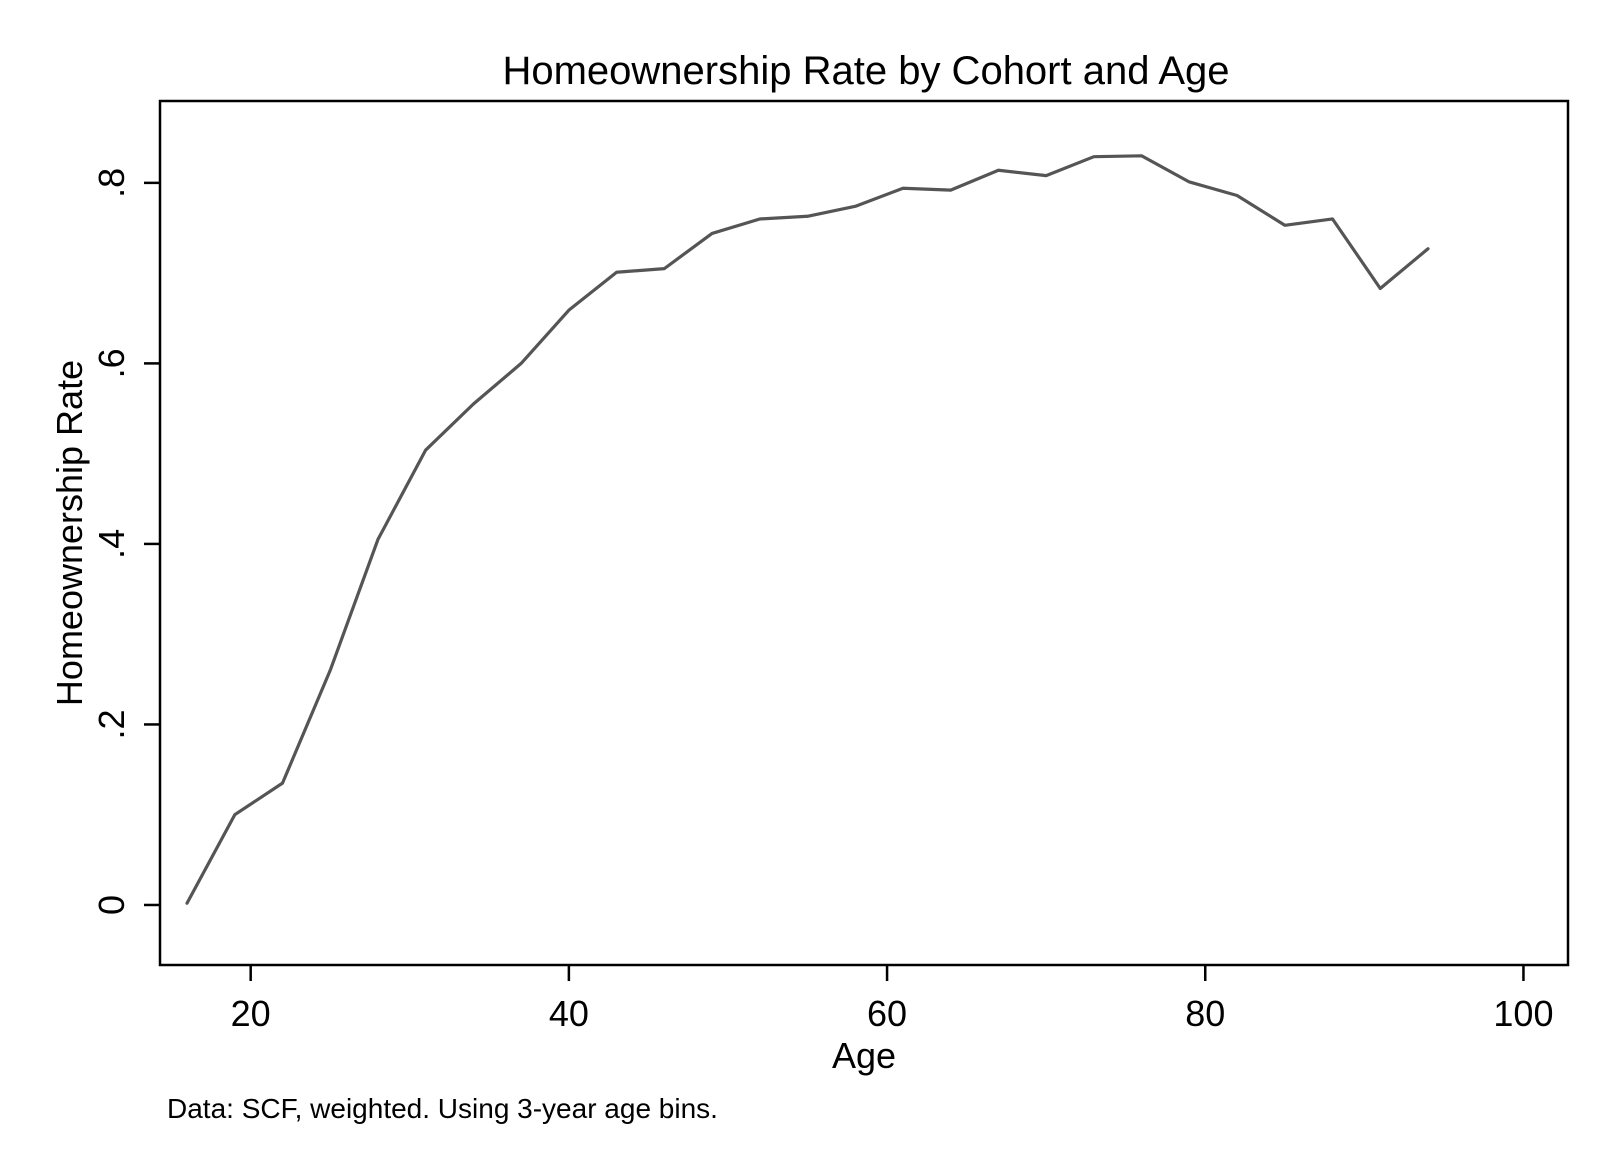 The image size is (1600, 1164). Describe the element at coordinates (1205, 1013) in the screenshot. I see `x-tick-label: 80` at that location.